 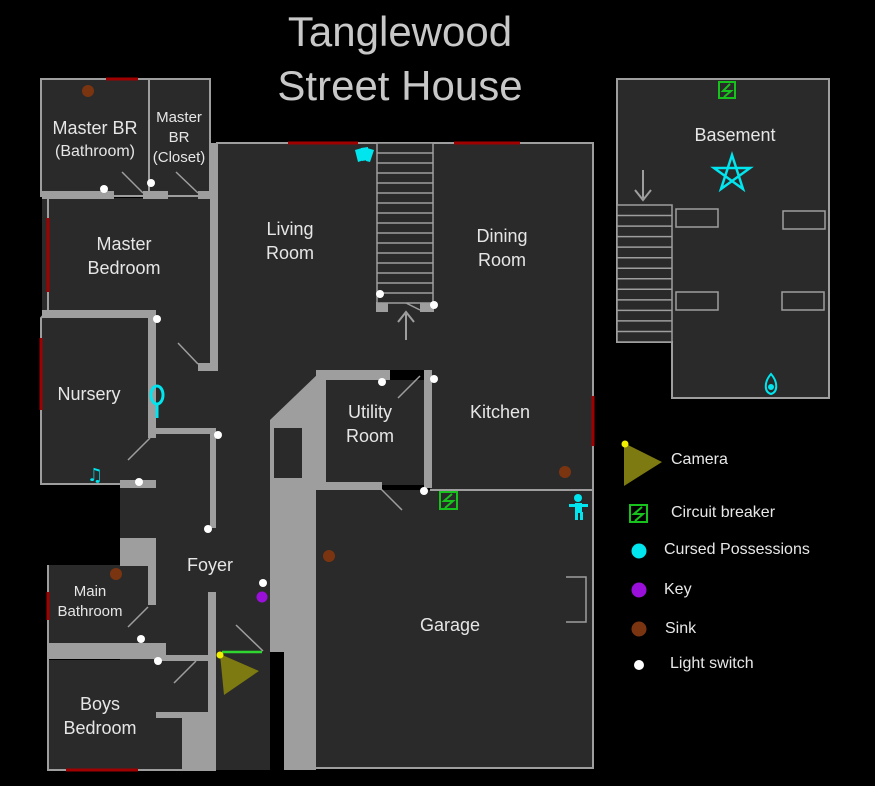 I want to click on mirror-icon, so click(x=157, y=401).